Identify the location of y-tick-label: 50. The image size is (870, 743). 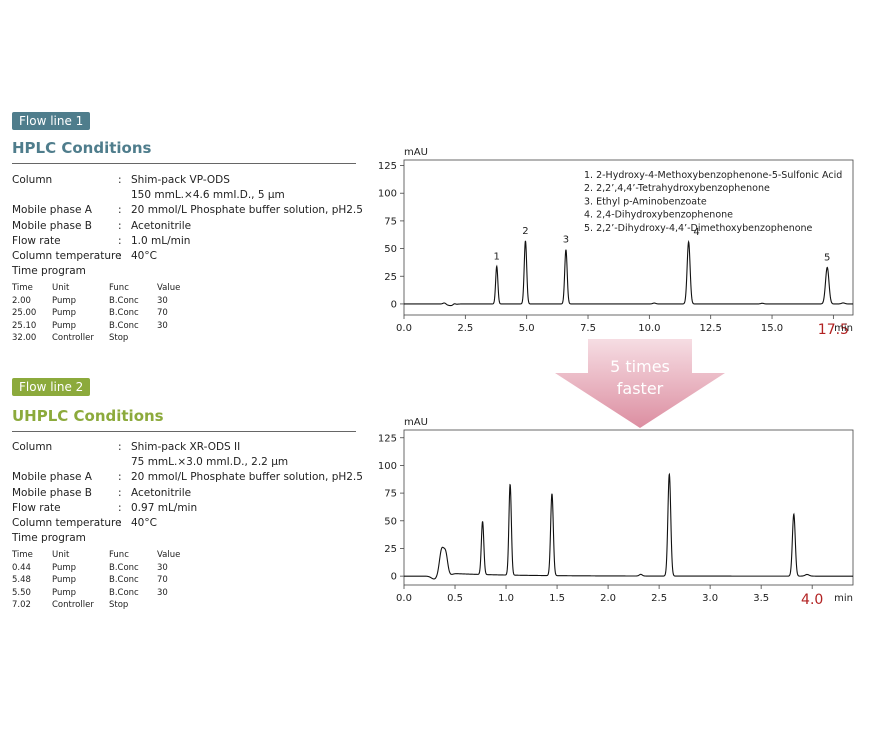
(390, 521).